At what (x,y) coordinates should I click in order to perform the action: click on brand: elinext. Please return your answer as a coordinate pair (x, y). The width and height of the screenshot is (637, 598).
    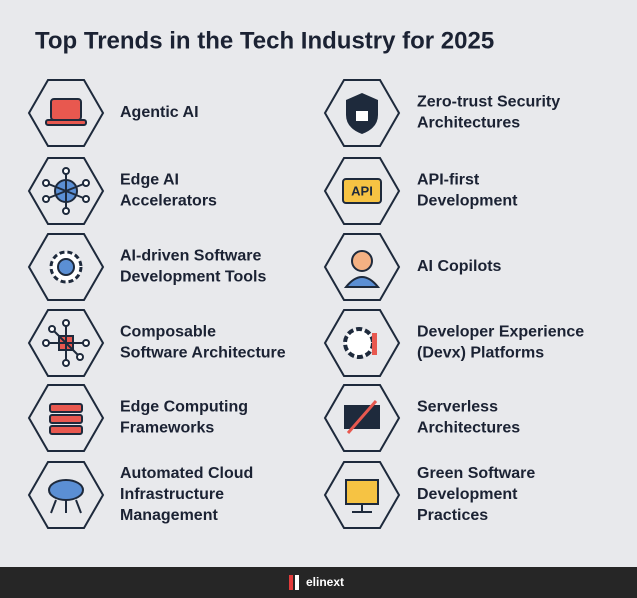
    Looking at the image, I should click on (325, 582).